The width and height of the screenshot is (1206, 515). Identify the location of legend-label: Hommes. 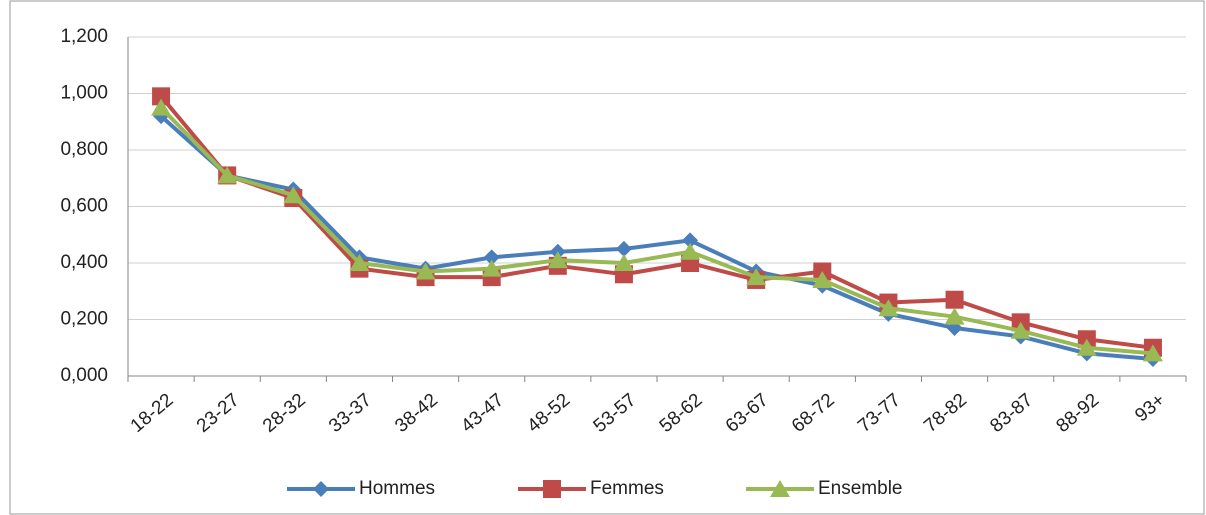
(397, 488).